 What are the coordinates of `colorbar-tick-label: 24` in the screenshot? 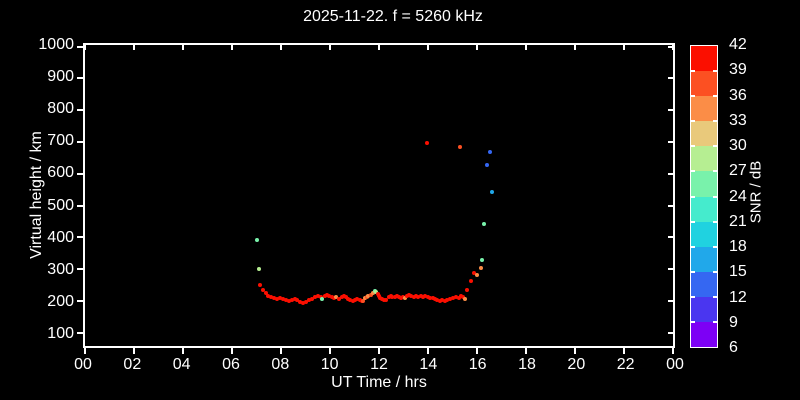 It's located at (738, 196).